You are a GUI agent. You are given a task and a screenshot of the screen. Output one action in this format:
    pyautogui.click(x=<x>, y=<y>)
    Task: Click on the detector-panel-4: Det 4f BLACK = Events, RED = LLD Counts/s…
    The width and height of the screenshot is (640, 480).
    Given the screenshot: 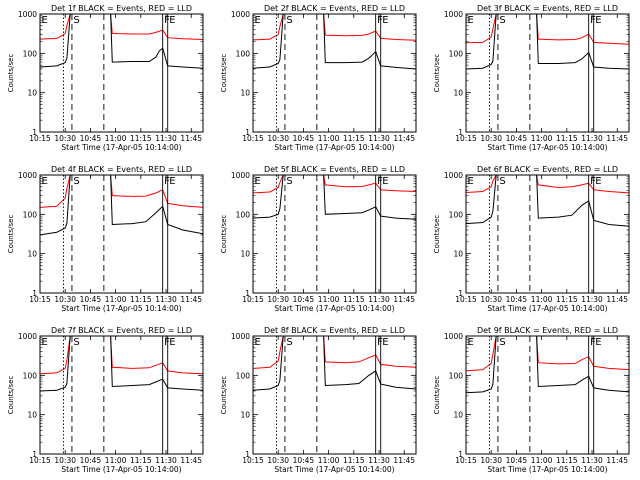 What is the action you would take?
    pyautogui.click(x=105, y=239)
    